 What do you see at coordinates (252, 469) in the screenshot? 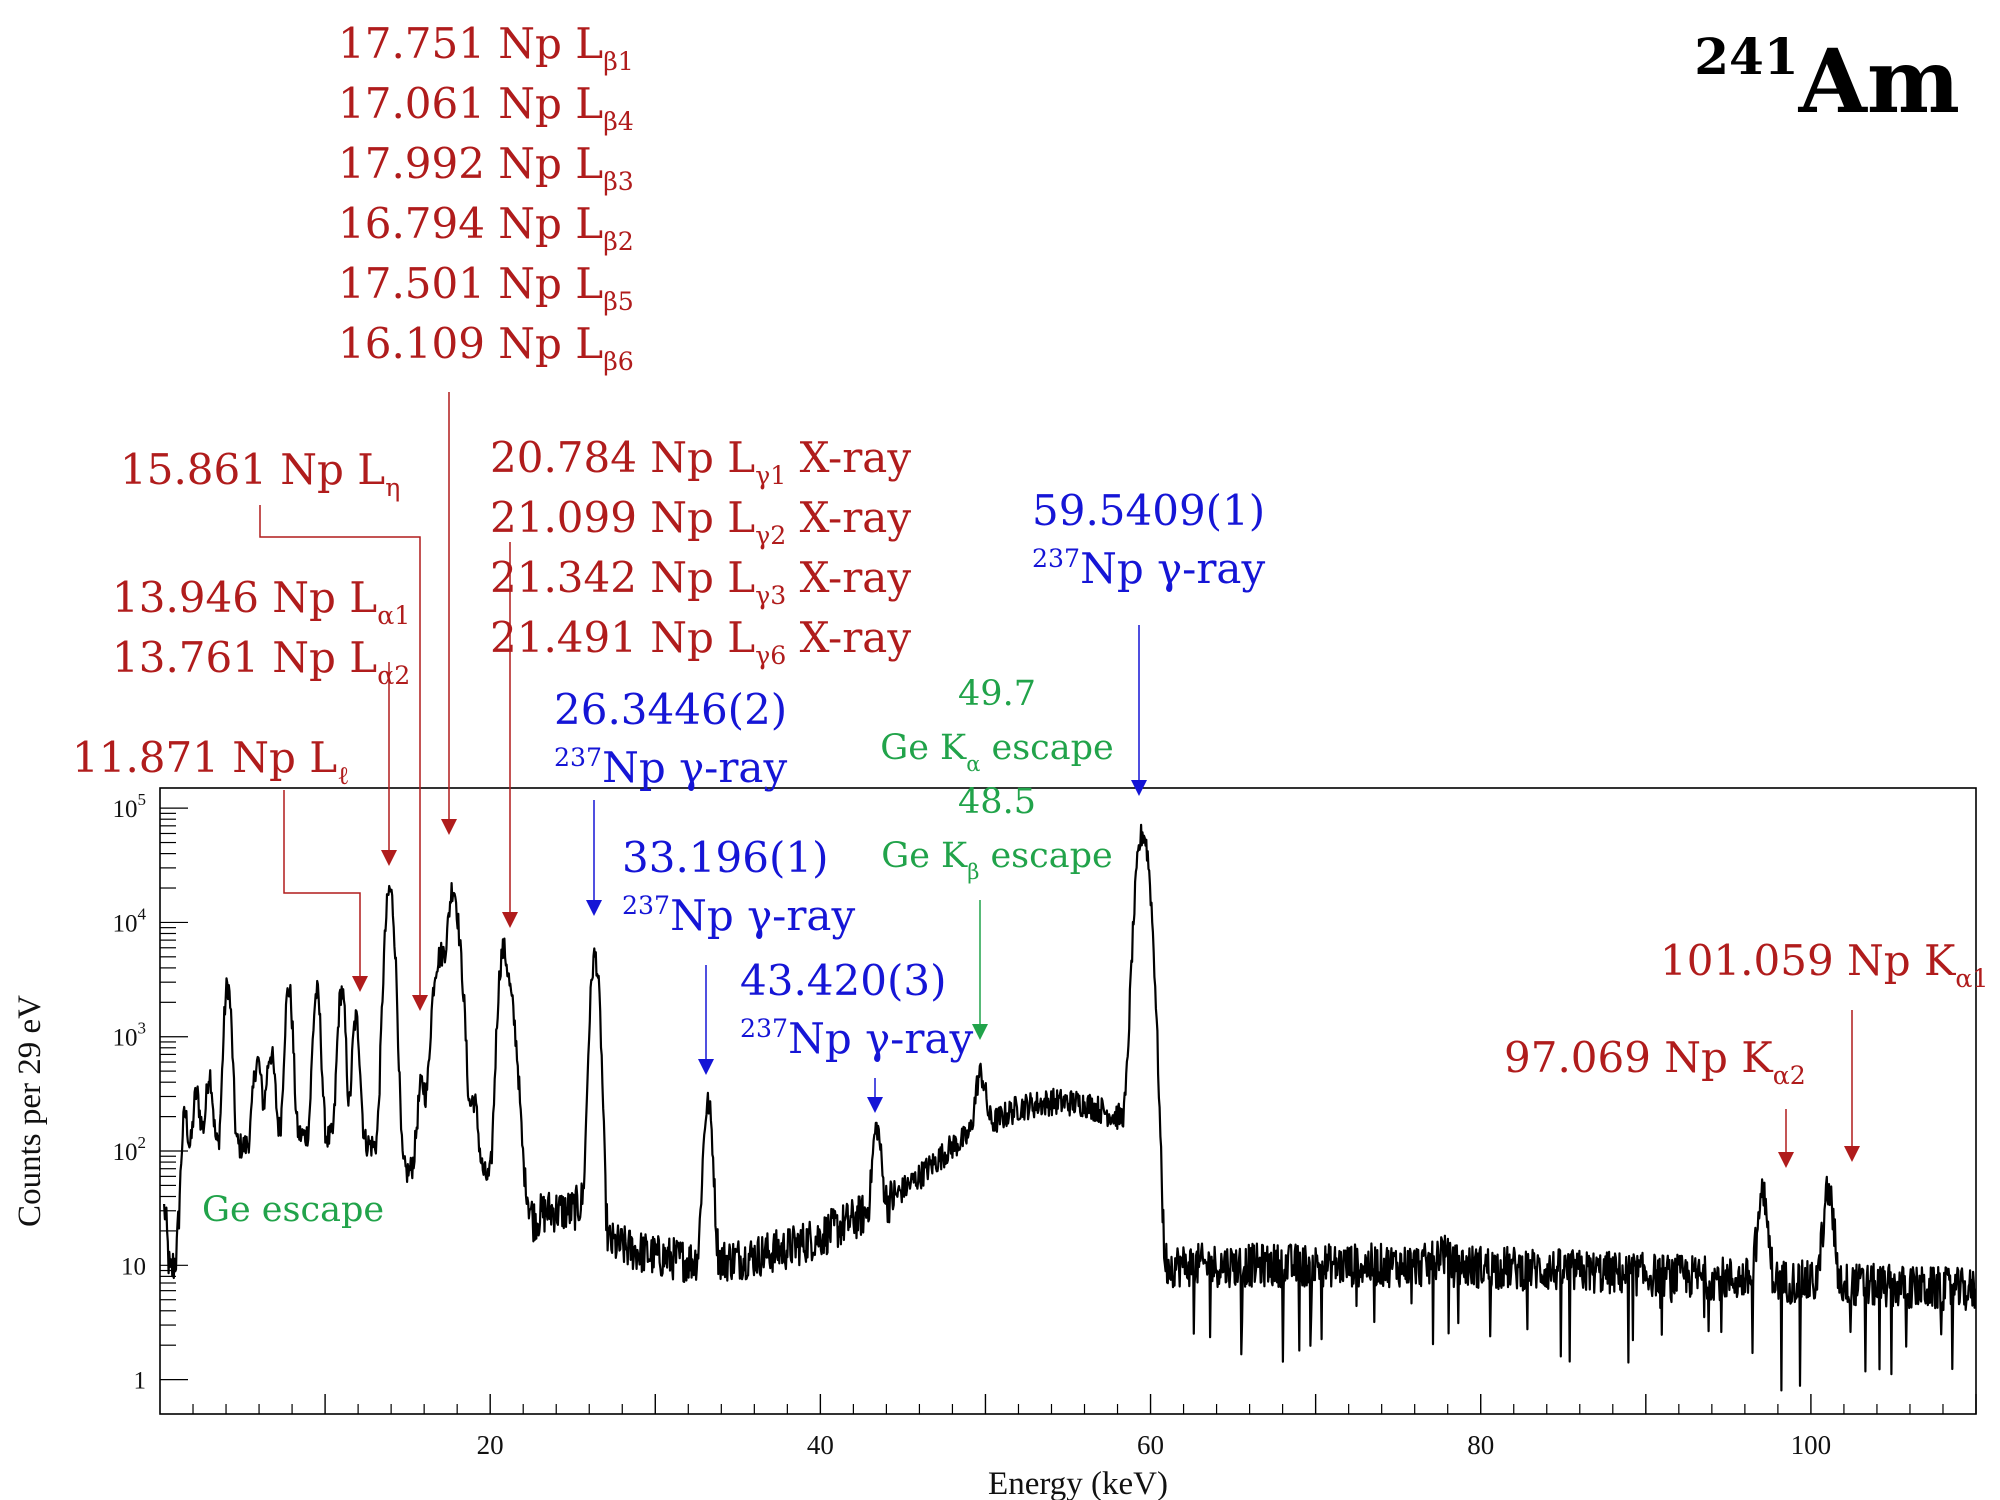
I see `annotation-text: 15.861 Np L` at bounding box center [252, 469].